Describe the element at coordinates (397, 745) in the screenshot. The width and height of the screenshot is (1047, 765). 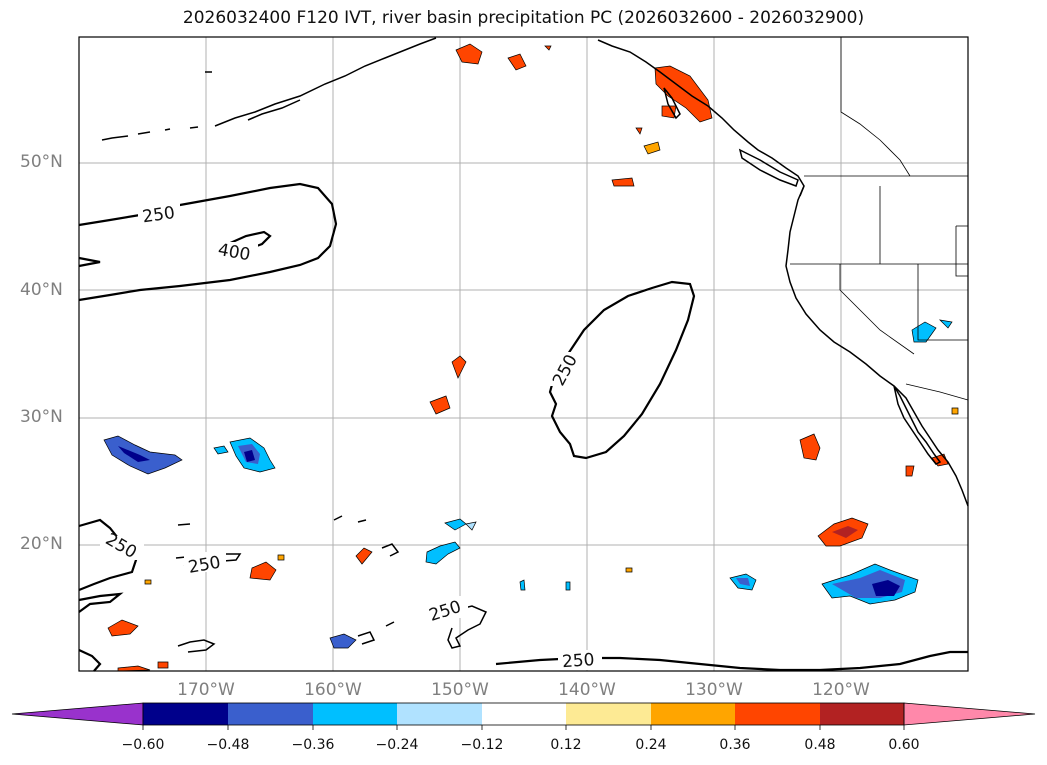
I see `colorbar-tick-label: −0.24` at that location.